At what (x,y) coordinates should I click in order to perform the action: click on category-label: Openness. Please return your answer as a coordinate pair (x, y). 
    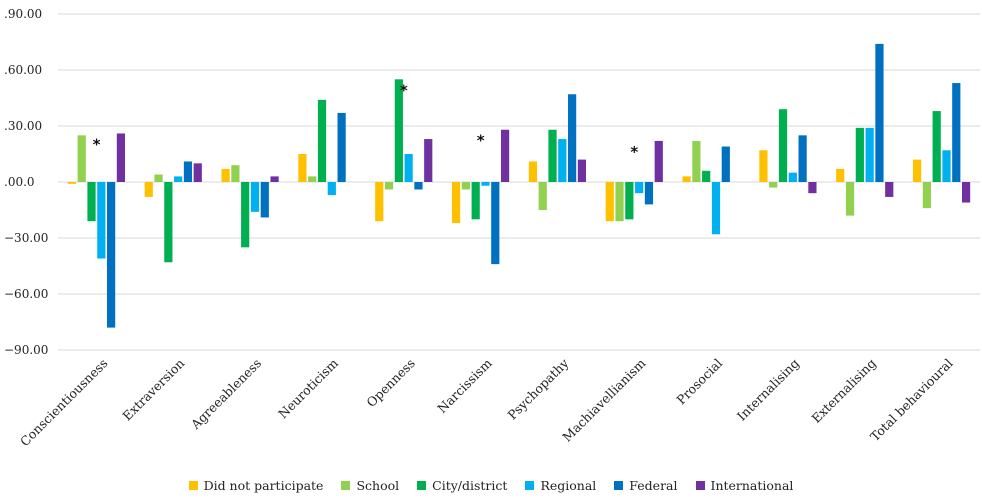
    Looking at the image, I should click on (390, 383).